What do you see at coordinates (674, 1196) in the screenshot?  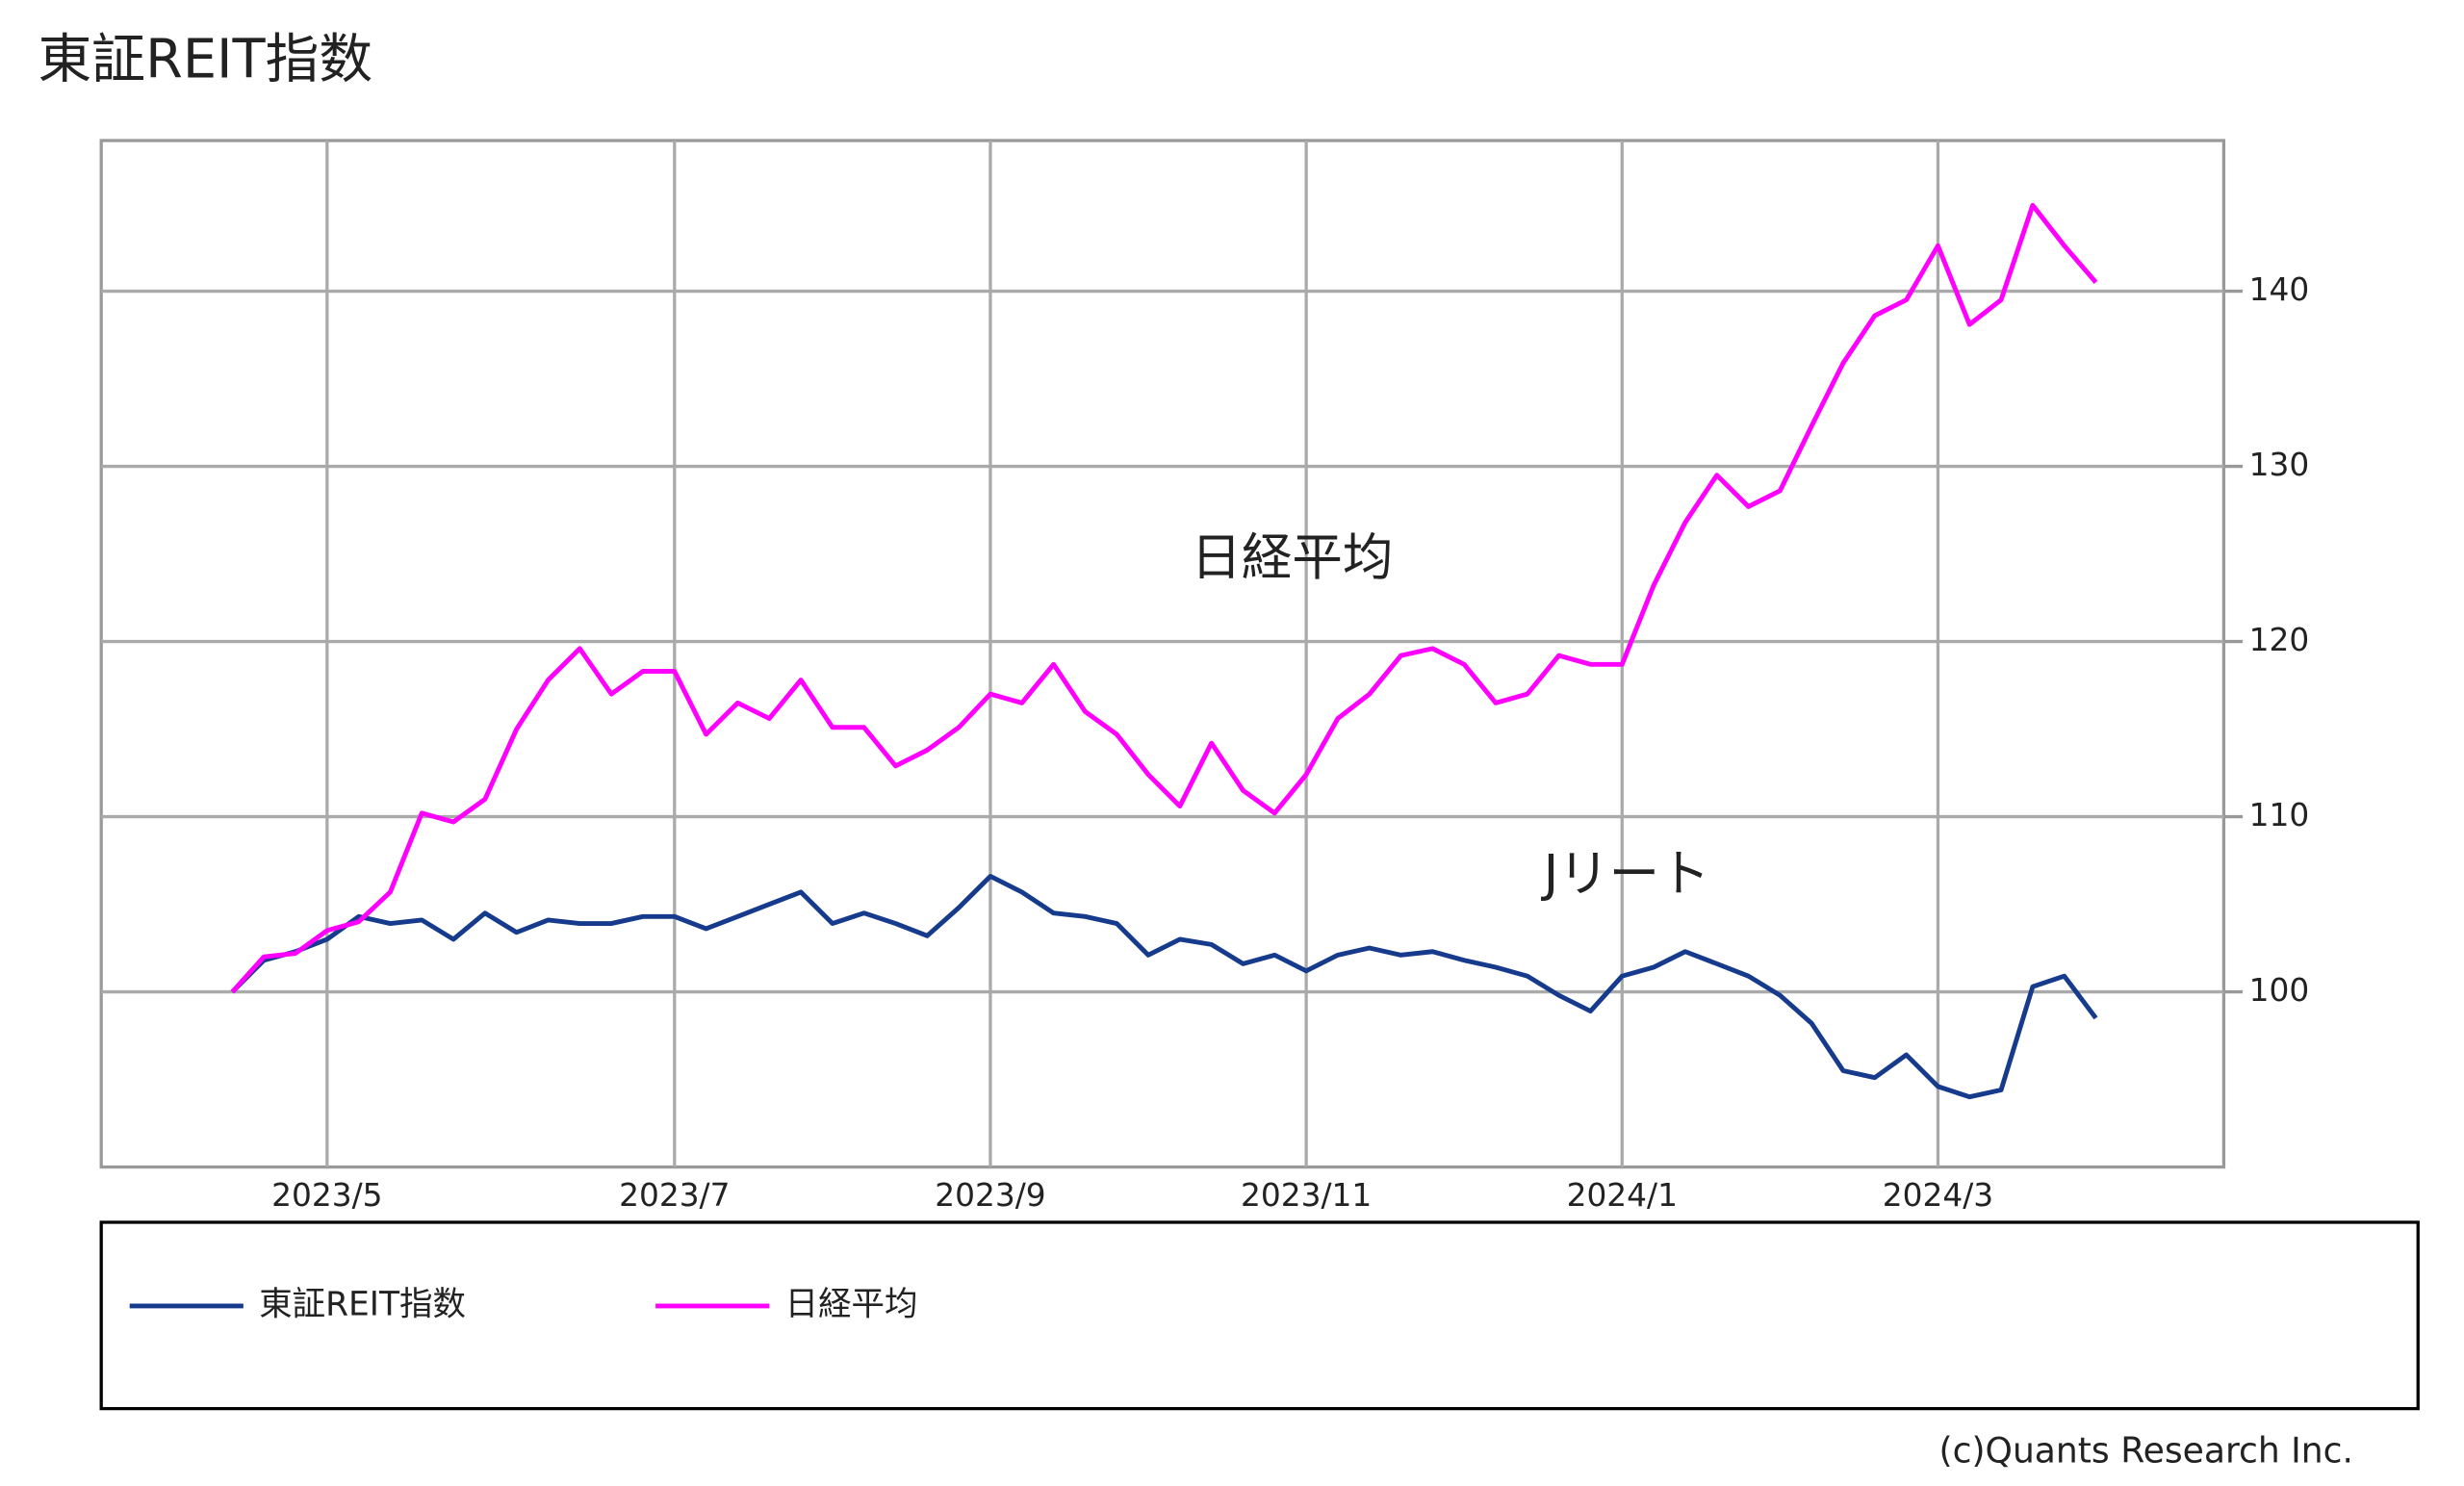 I see `x-tick-label: 2023/7` at bounding box center [674, 1196].